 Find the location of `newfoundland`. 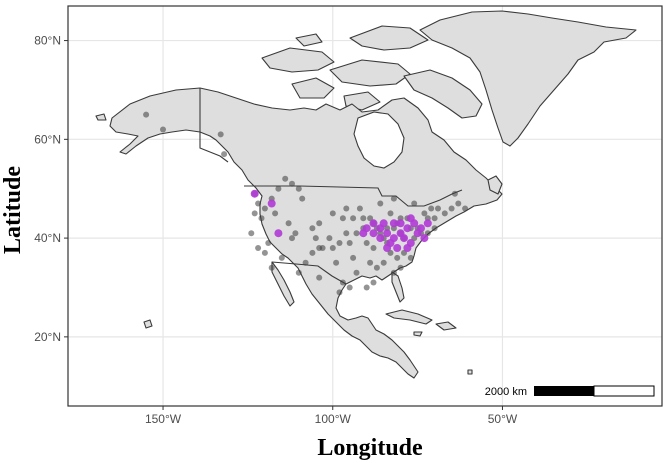

newfoundland is located at coordinates (495, 185).